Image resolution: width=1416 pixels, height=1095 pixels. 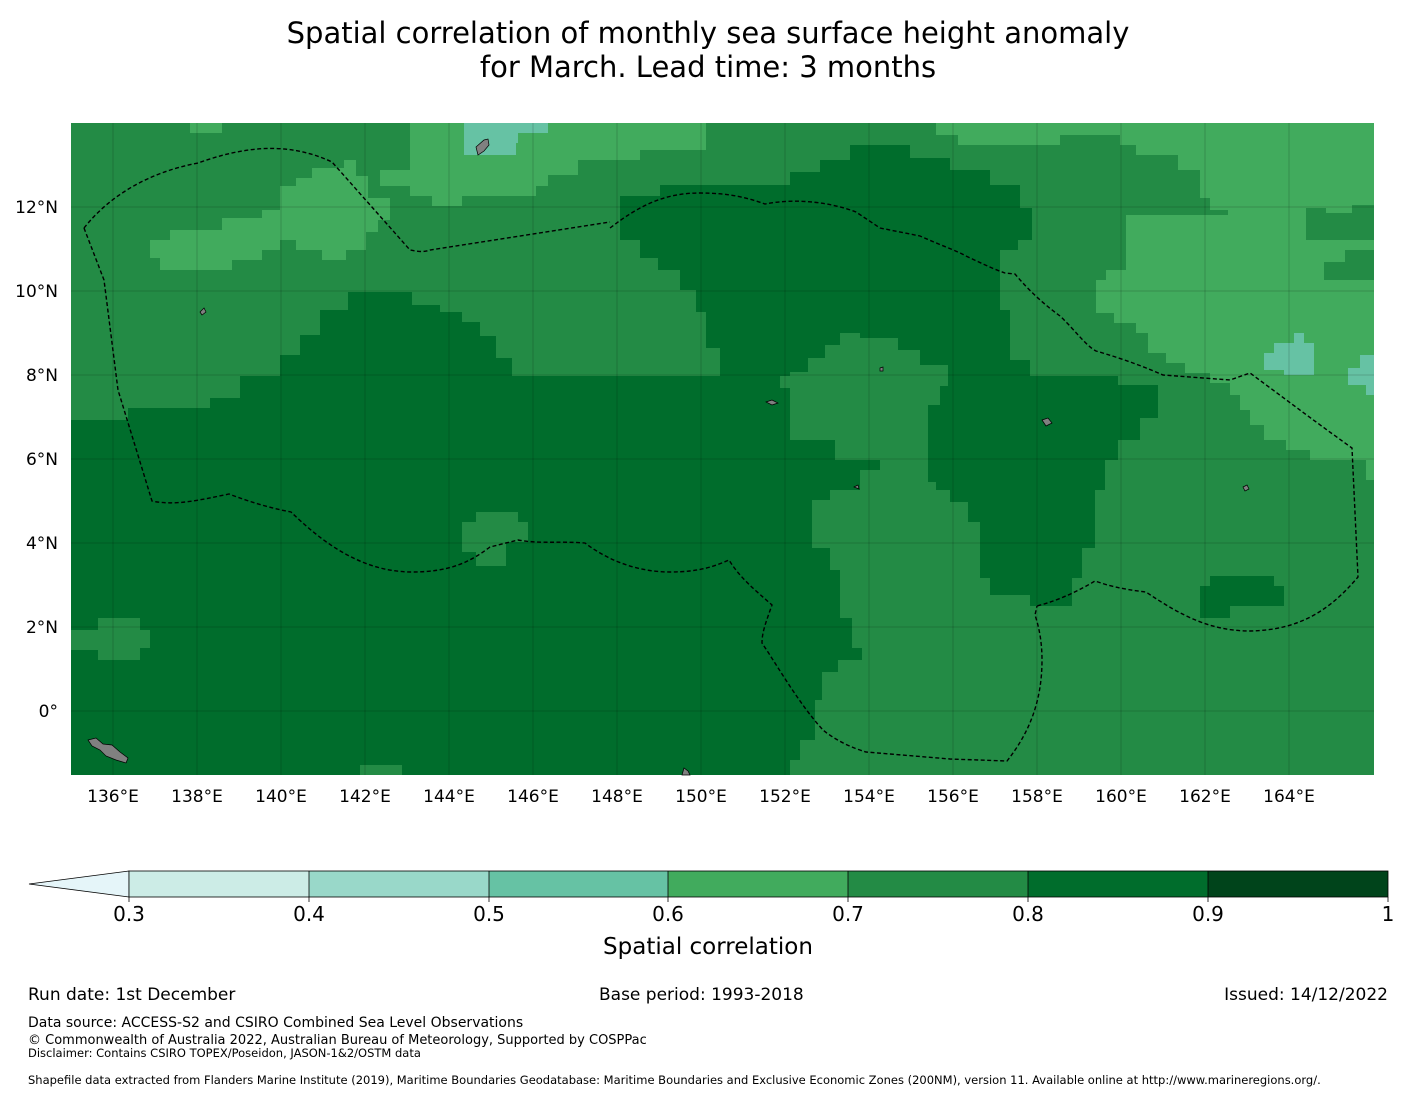 I want to click on lat-tick-label: 10°N, so click(x=36, y=292).